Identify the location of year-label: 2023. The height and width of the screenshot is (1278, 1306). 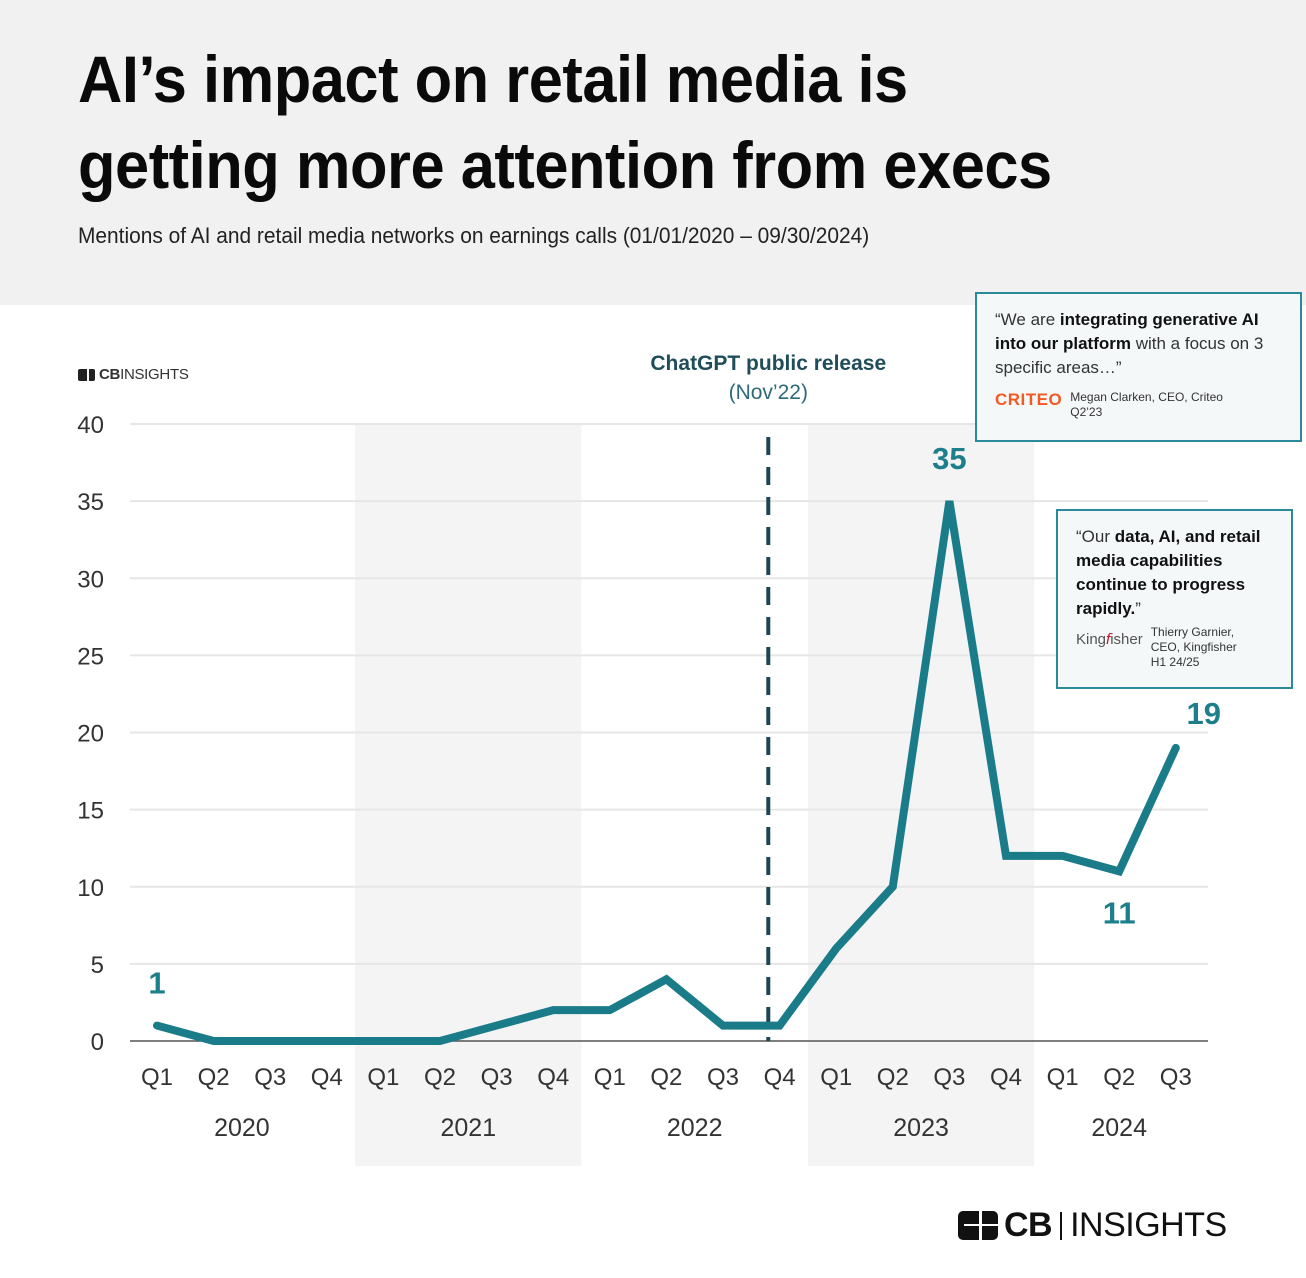
(921, 1128).